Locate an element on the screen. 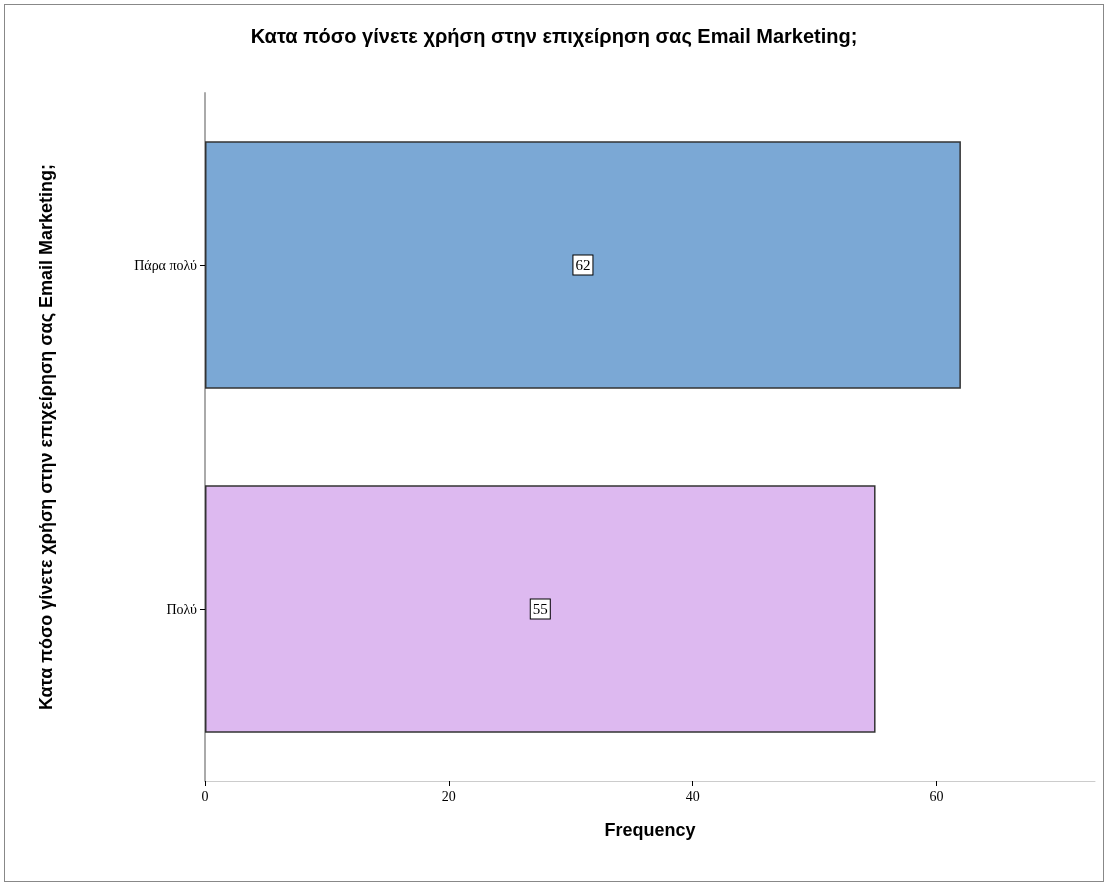  x-tick-label: 0 is located at coordinates (205, 796).